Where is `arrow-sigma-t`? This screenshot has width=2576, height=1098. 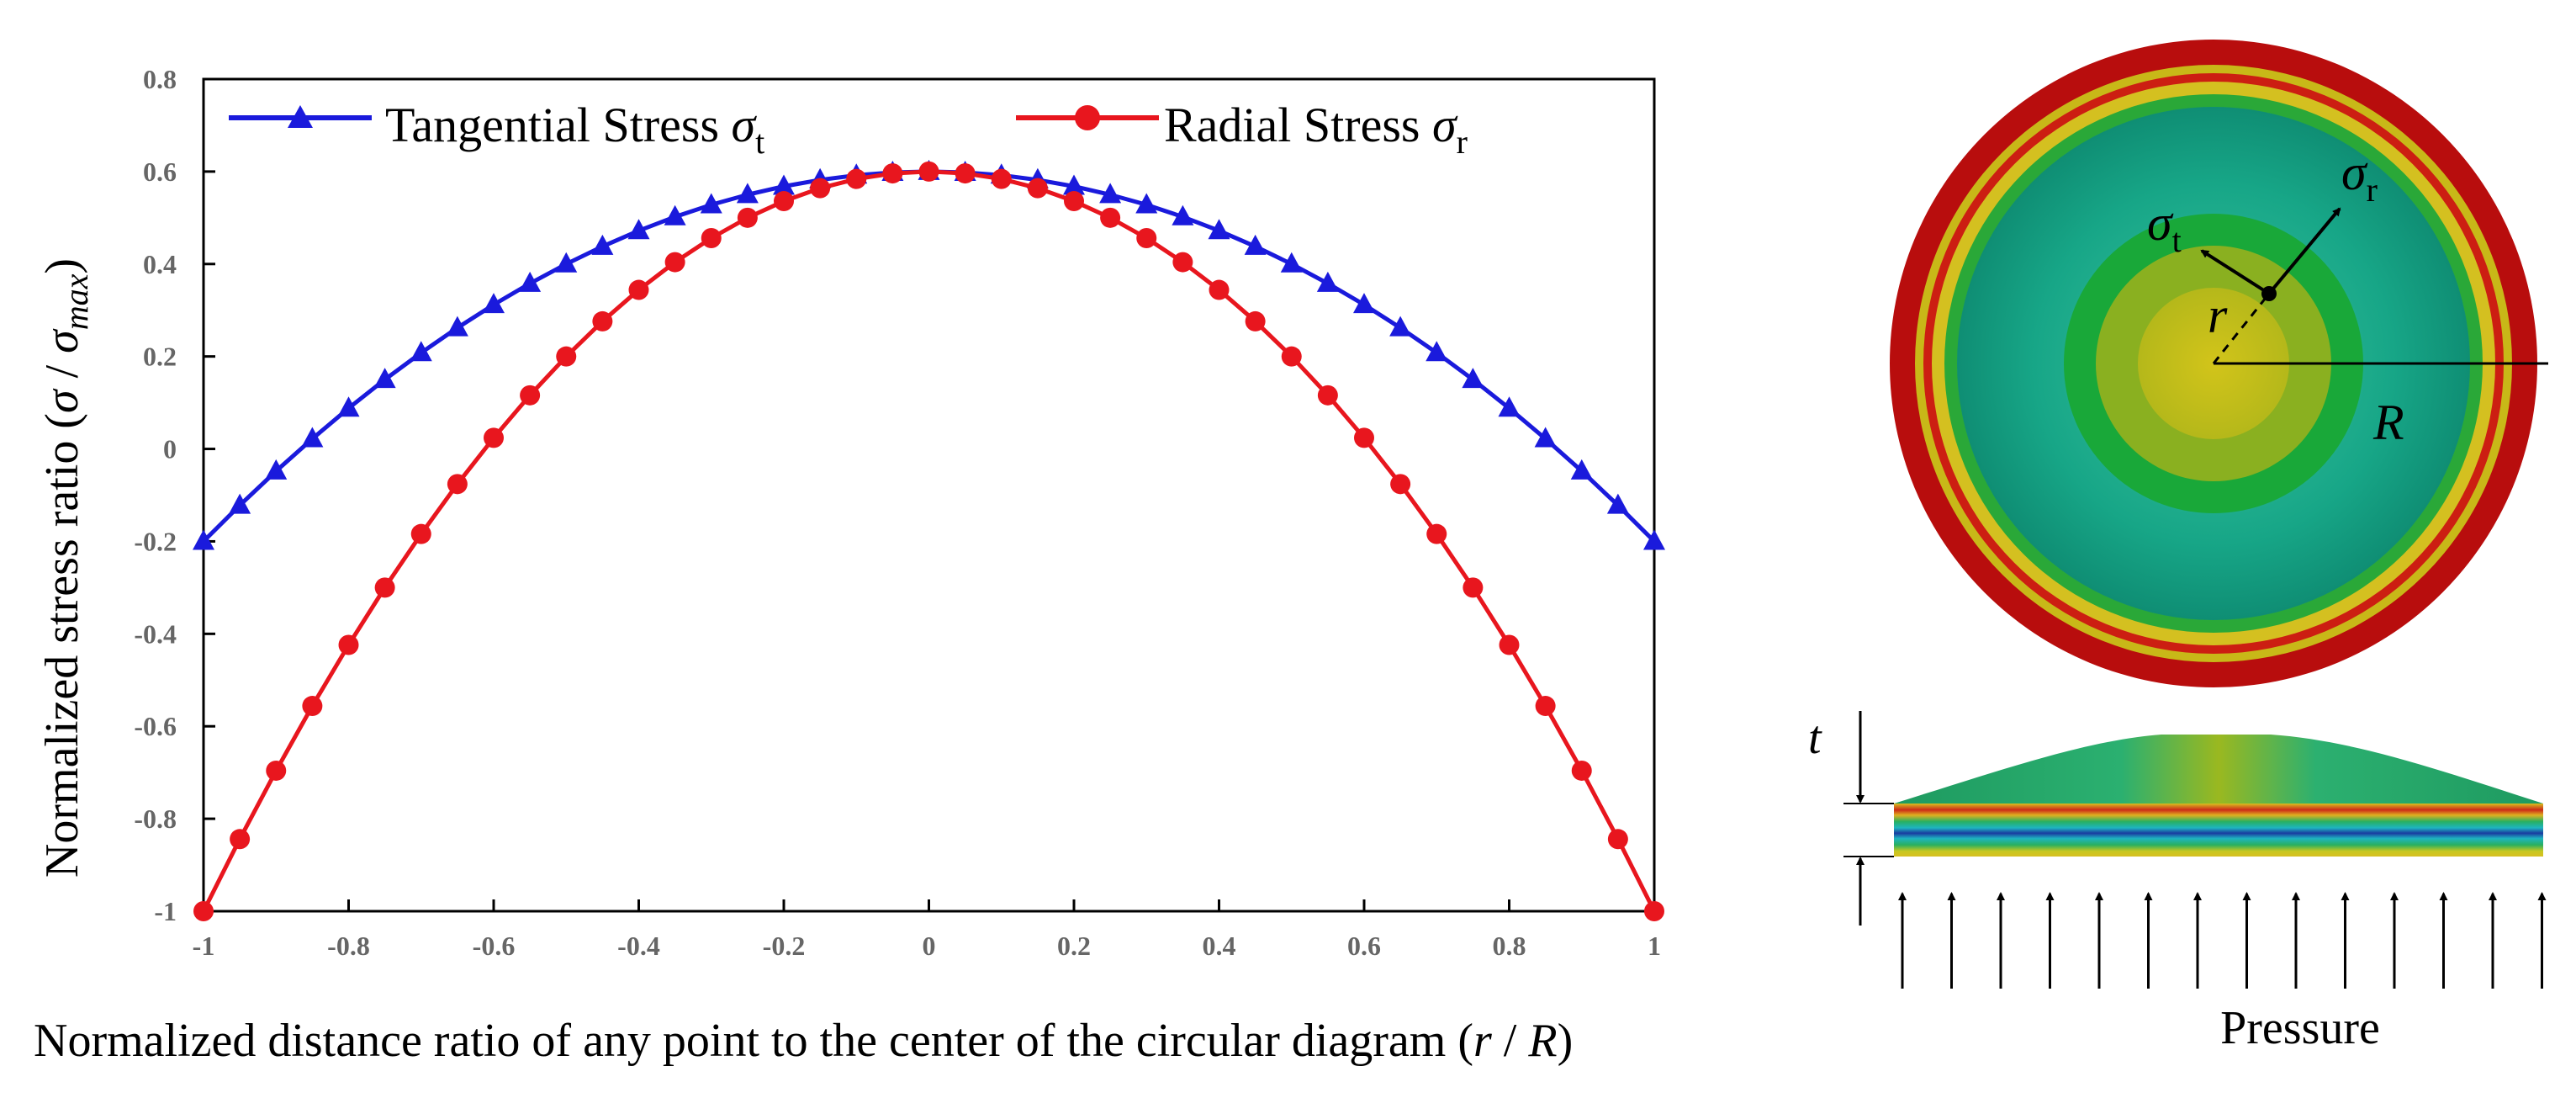 arrow-sigma-t is located at coordinates (2235, 272).